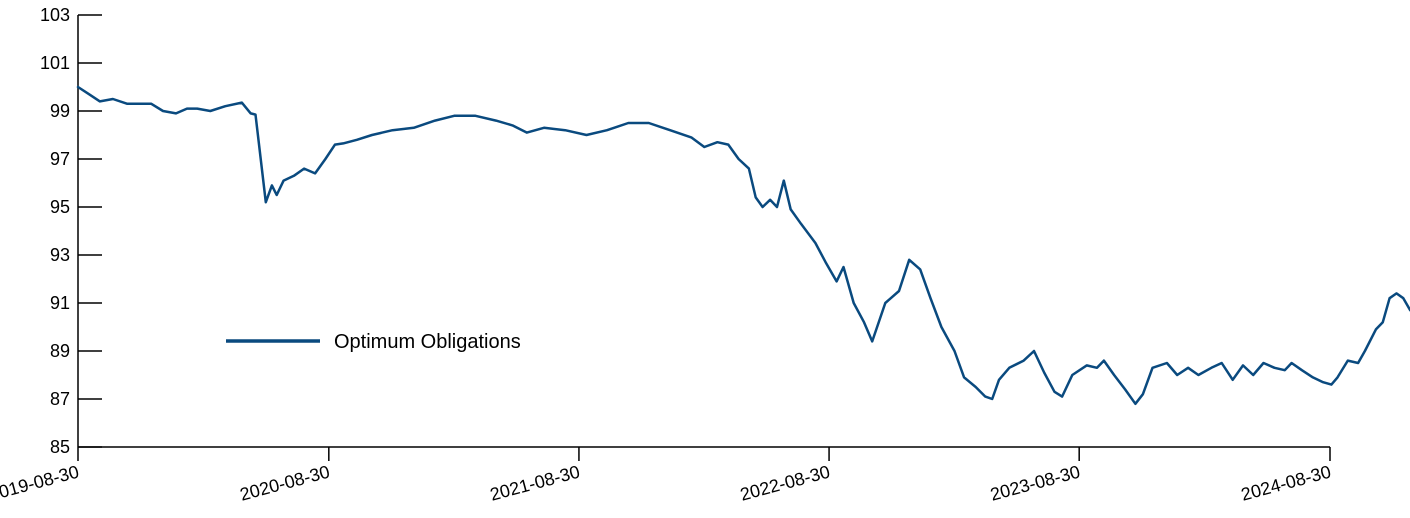  I want to click on y-tick-label: 85, so click(60, 447).